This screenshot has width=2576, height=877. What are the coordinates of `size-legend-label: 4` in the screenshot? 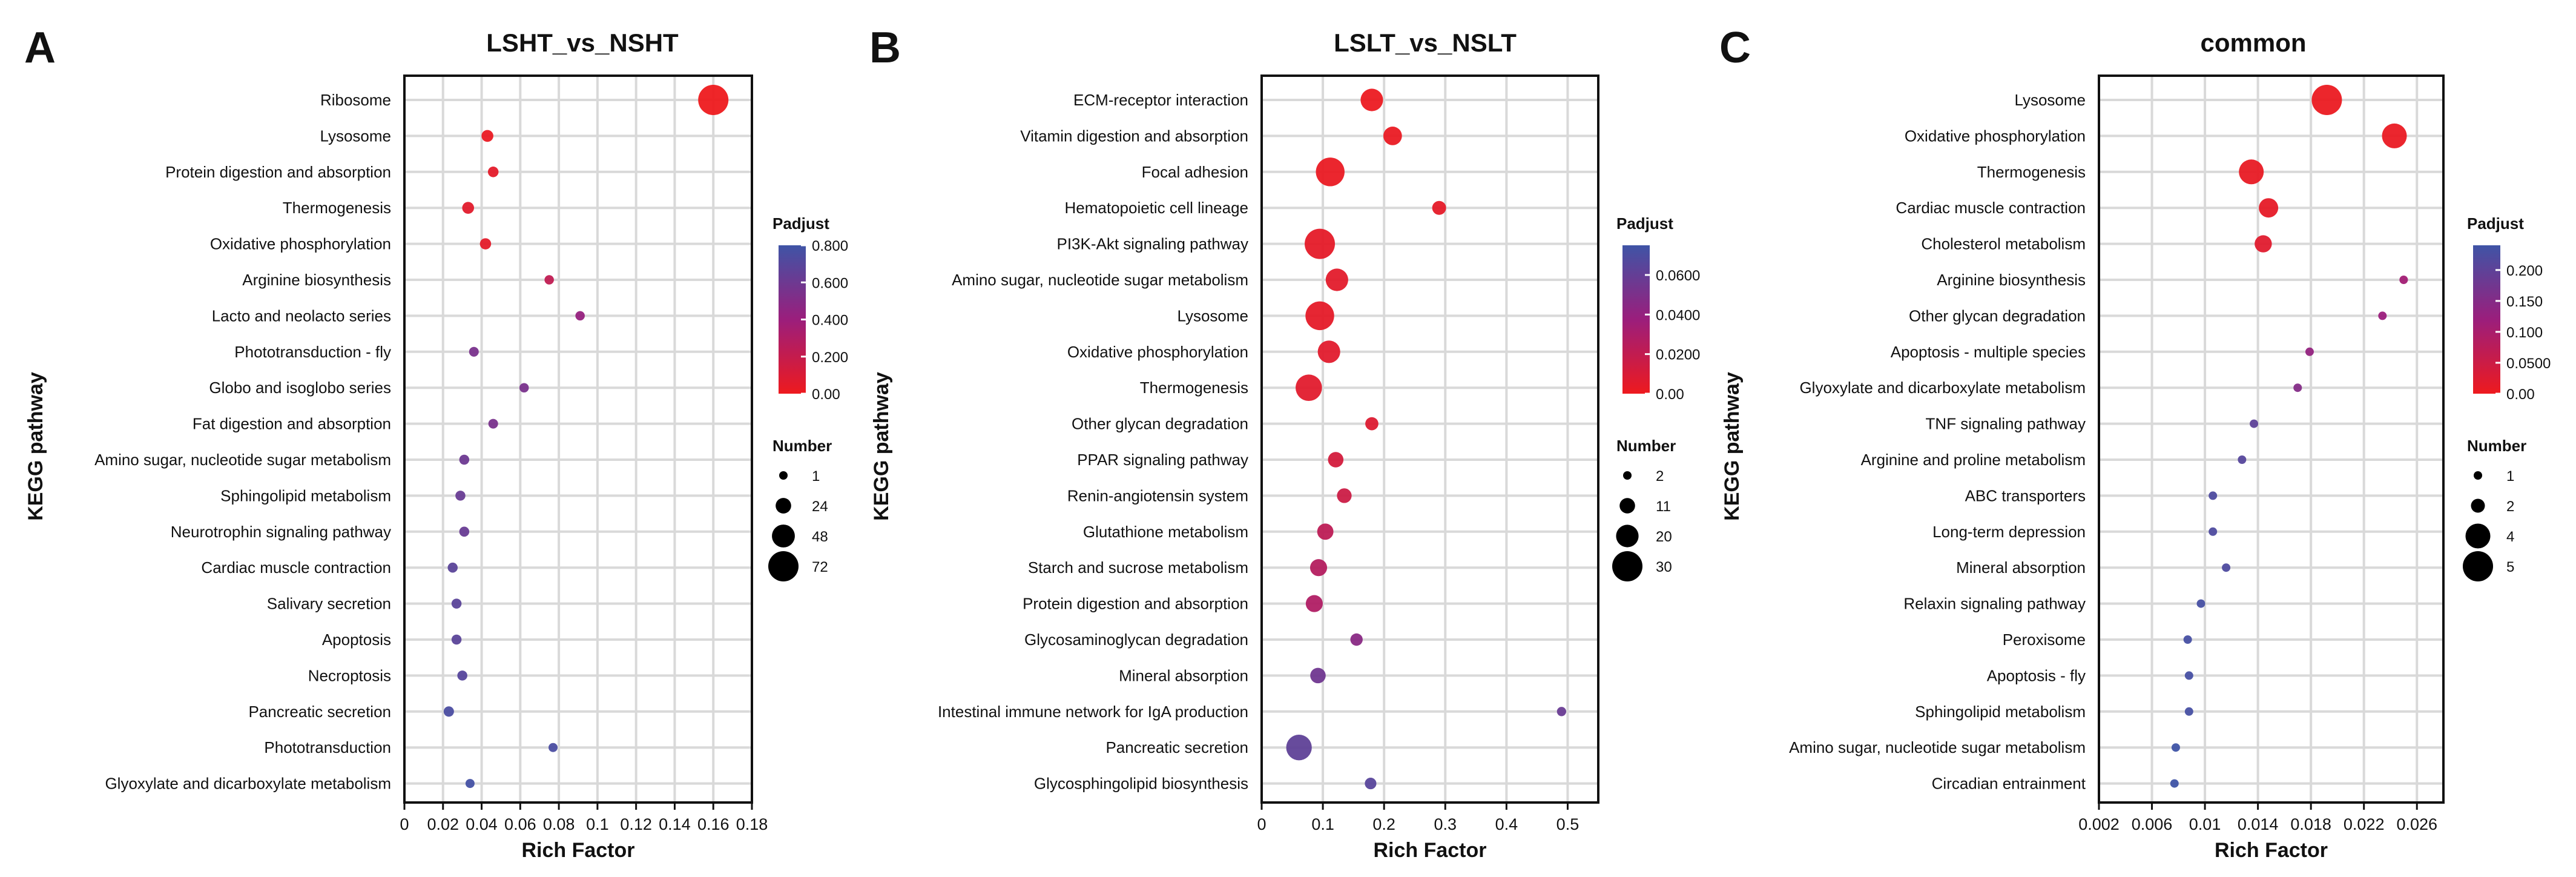 It's located at (2510, 537).